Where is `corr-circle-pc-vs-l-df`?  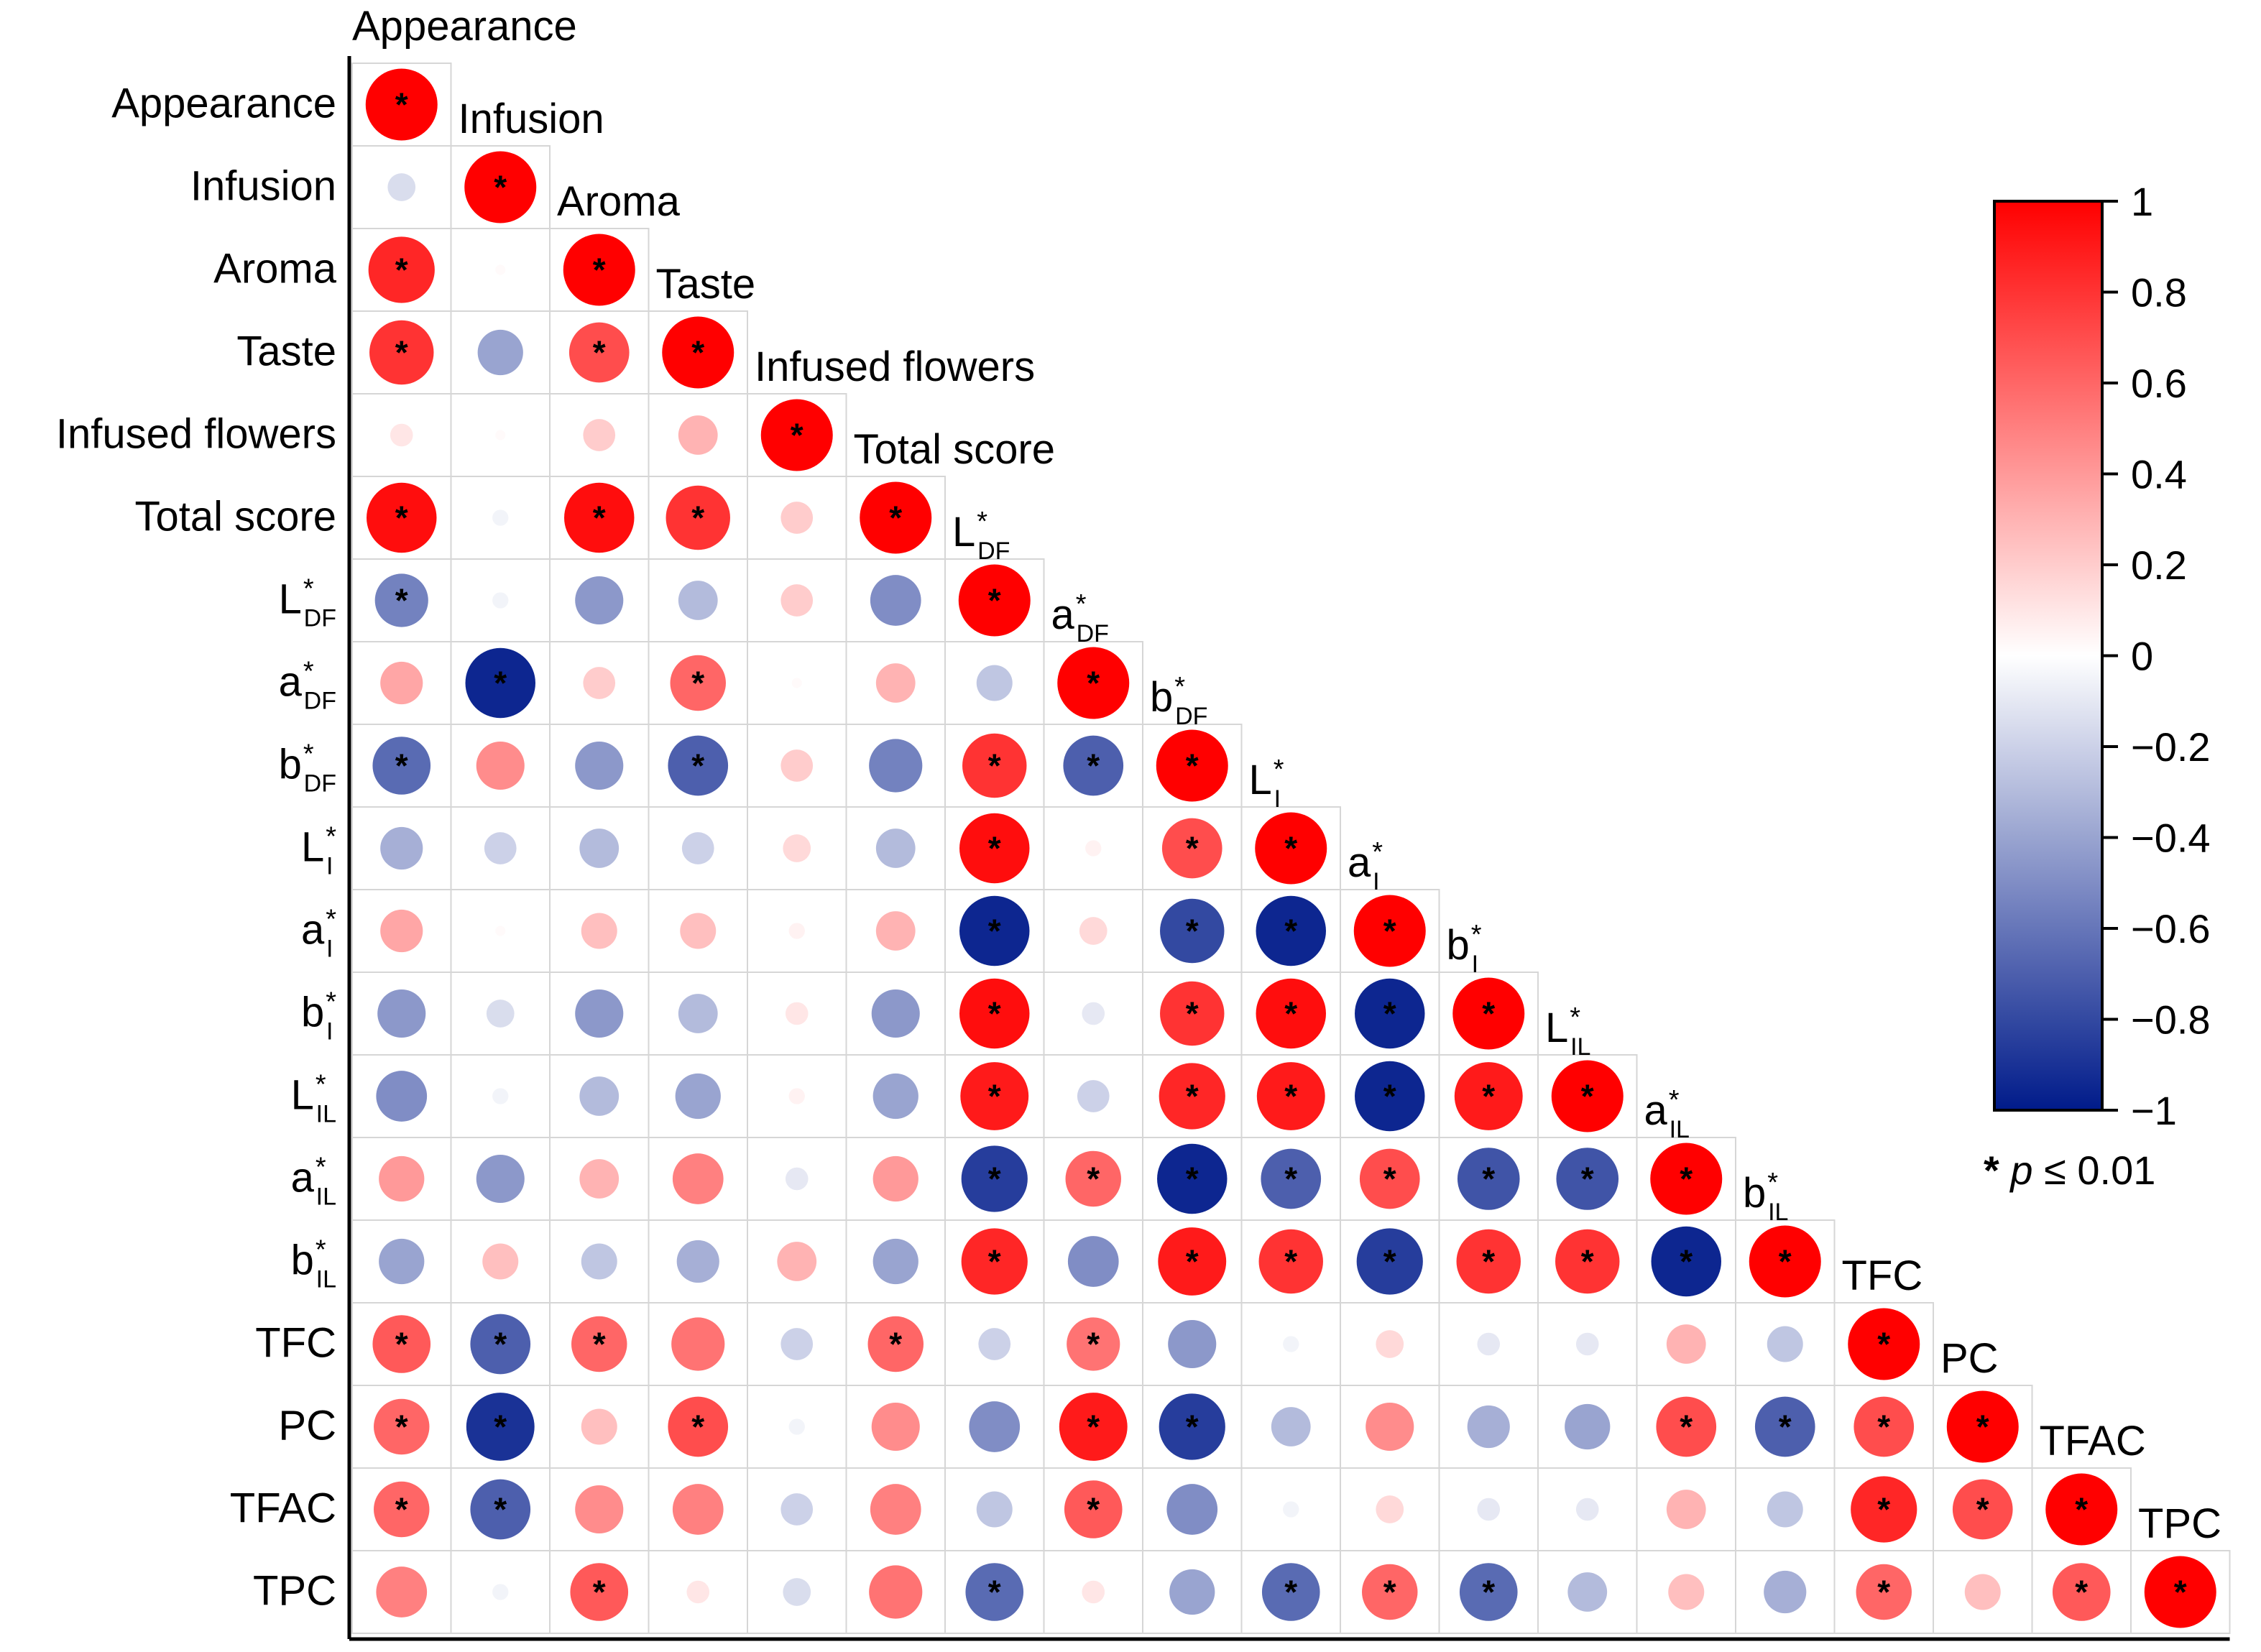
corr-circle-pc-vs-l-df is located at coordinates (995, 1426).